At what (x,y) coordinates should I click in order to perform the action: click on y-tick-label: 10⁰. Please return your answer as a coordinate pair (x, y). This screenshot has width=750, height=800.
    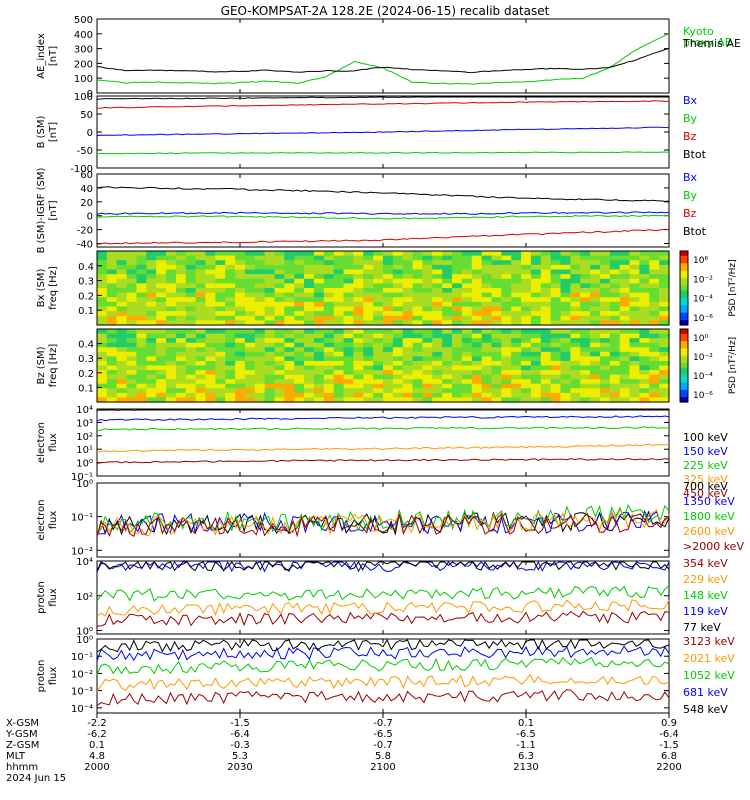
    Looking at the image, I should click on (84, 640).